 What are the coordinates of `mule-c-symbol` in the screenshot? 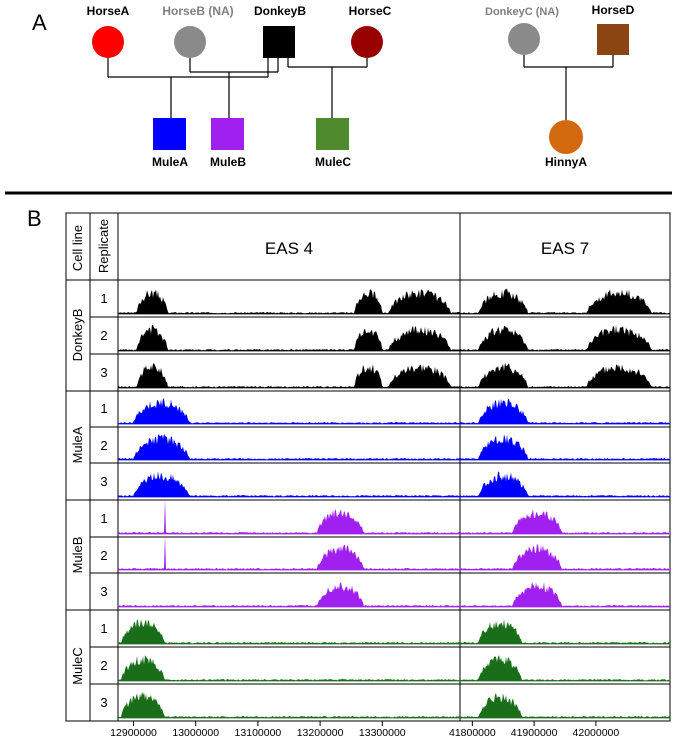 It's located at (332, 134).